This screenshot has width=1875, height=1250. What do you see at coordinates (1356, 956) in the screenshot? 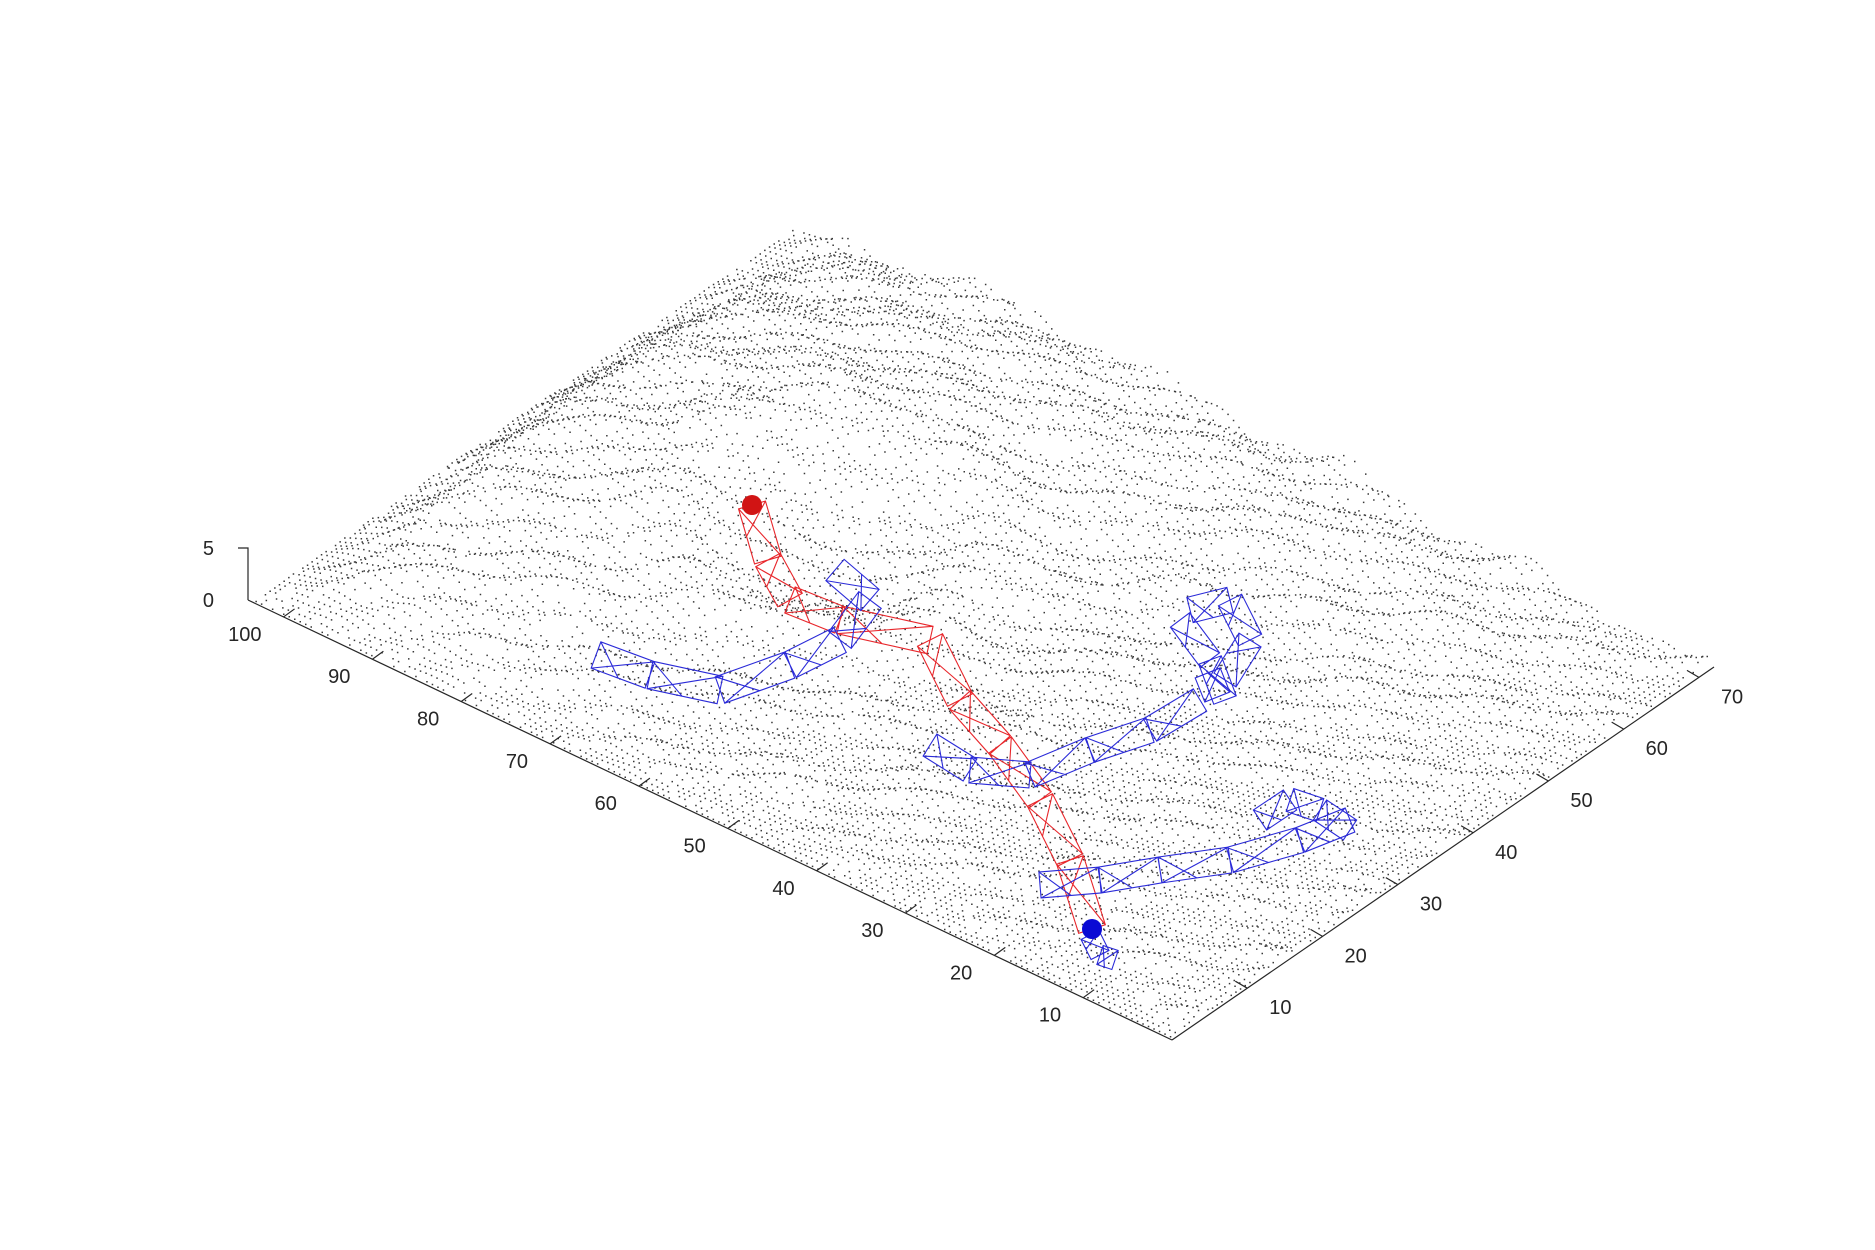
I see `x-tick-label: 20` at bounding box center [1356, 956].